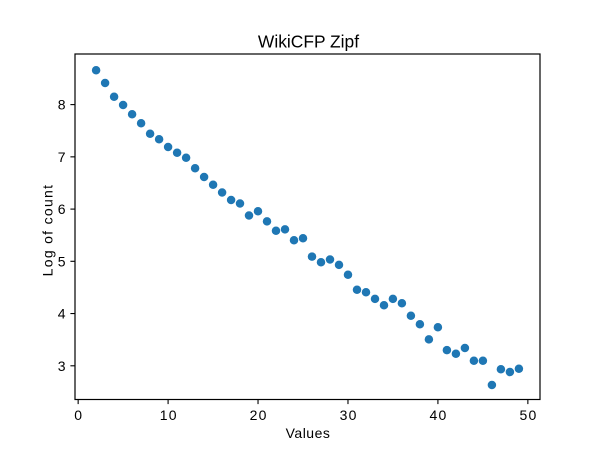  What do you see at coordinates (62, 261) in the screenshot?
I see `svg-text: 5` at bounding box center [62, 261].